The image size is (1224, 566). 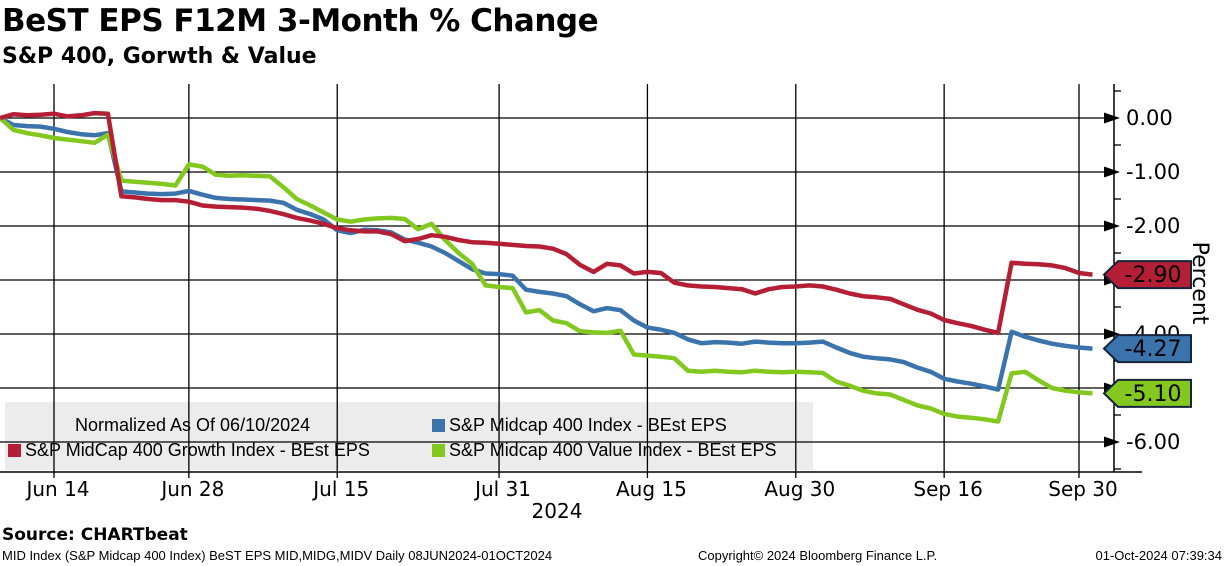 What do you see at coordinates (1149, 118) in the screenshot?
I see `y-tick-label: 0.00` at bounding box center [1149, 118].